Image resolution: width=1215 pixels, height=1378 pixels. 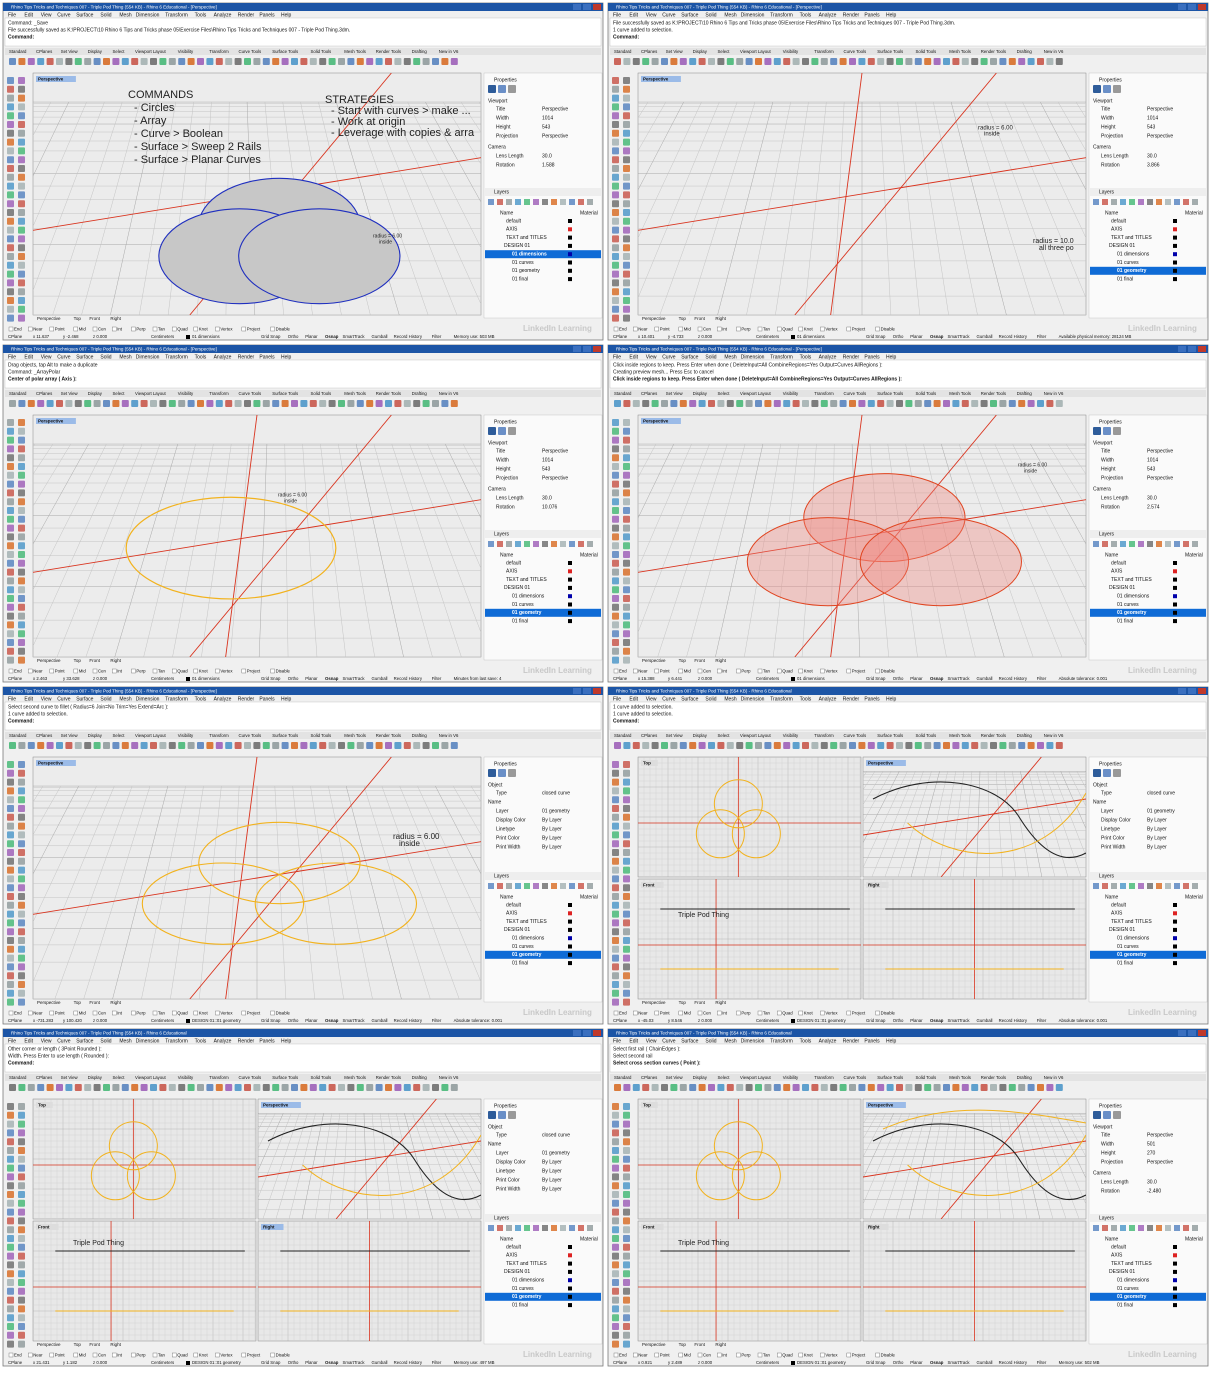 I want to click on menu-item: Transform, so click(x=176, y=1041).